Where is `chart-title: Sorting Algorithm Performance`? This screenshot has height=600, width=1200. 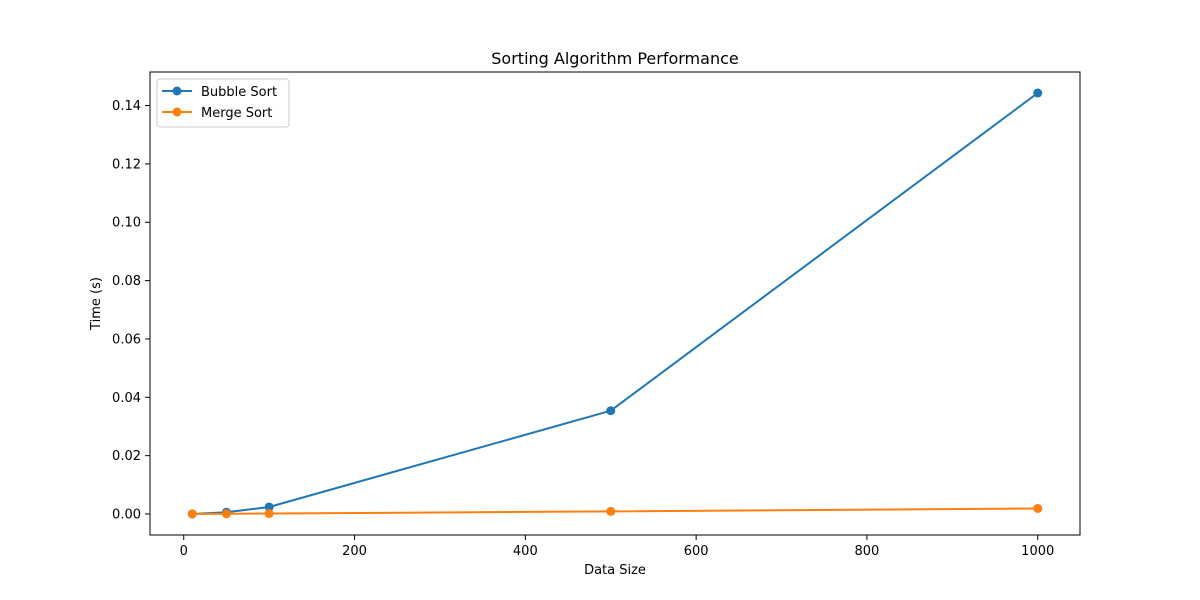
chart-title: Sorting Algorithm Performance is located at coordinates (614, 58).